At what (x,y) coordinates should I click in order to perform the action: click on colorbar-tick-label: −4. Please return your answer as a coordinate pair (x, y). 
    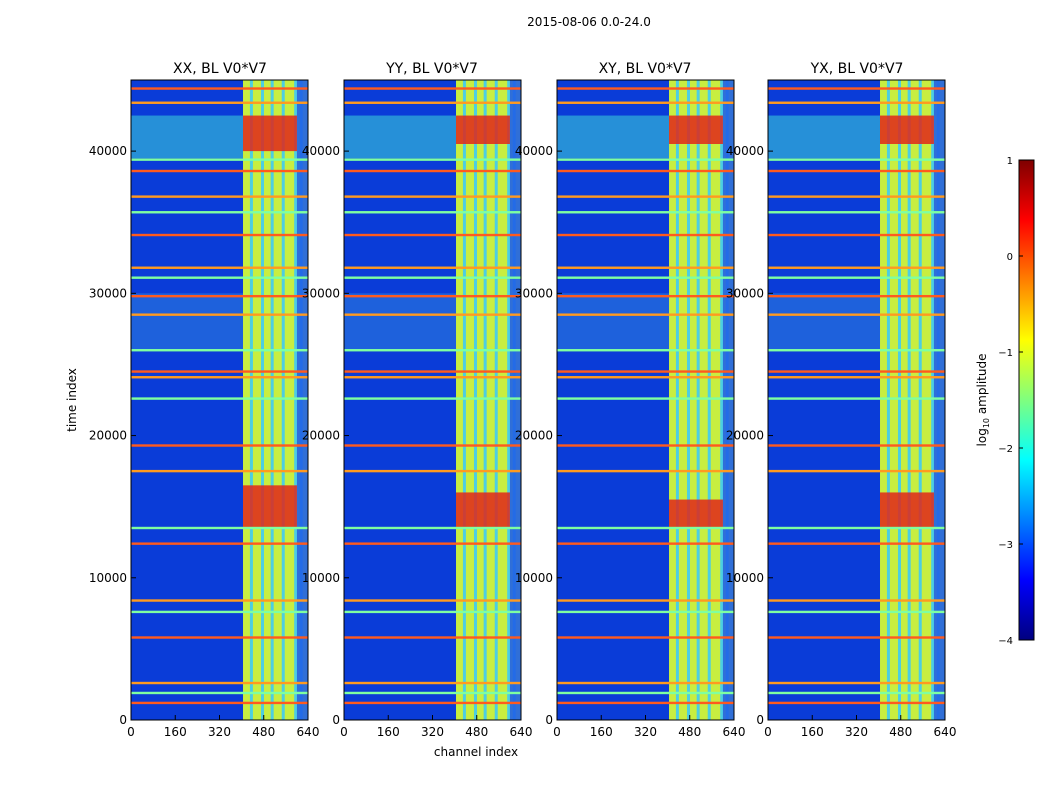
    Looking at the image, I should click on (1005, 641).